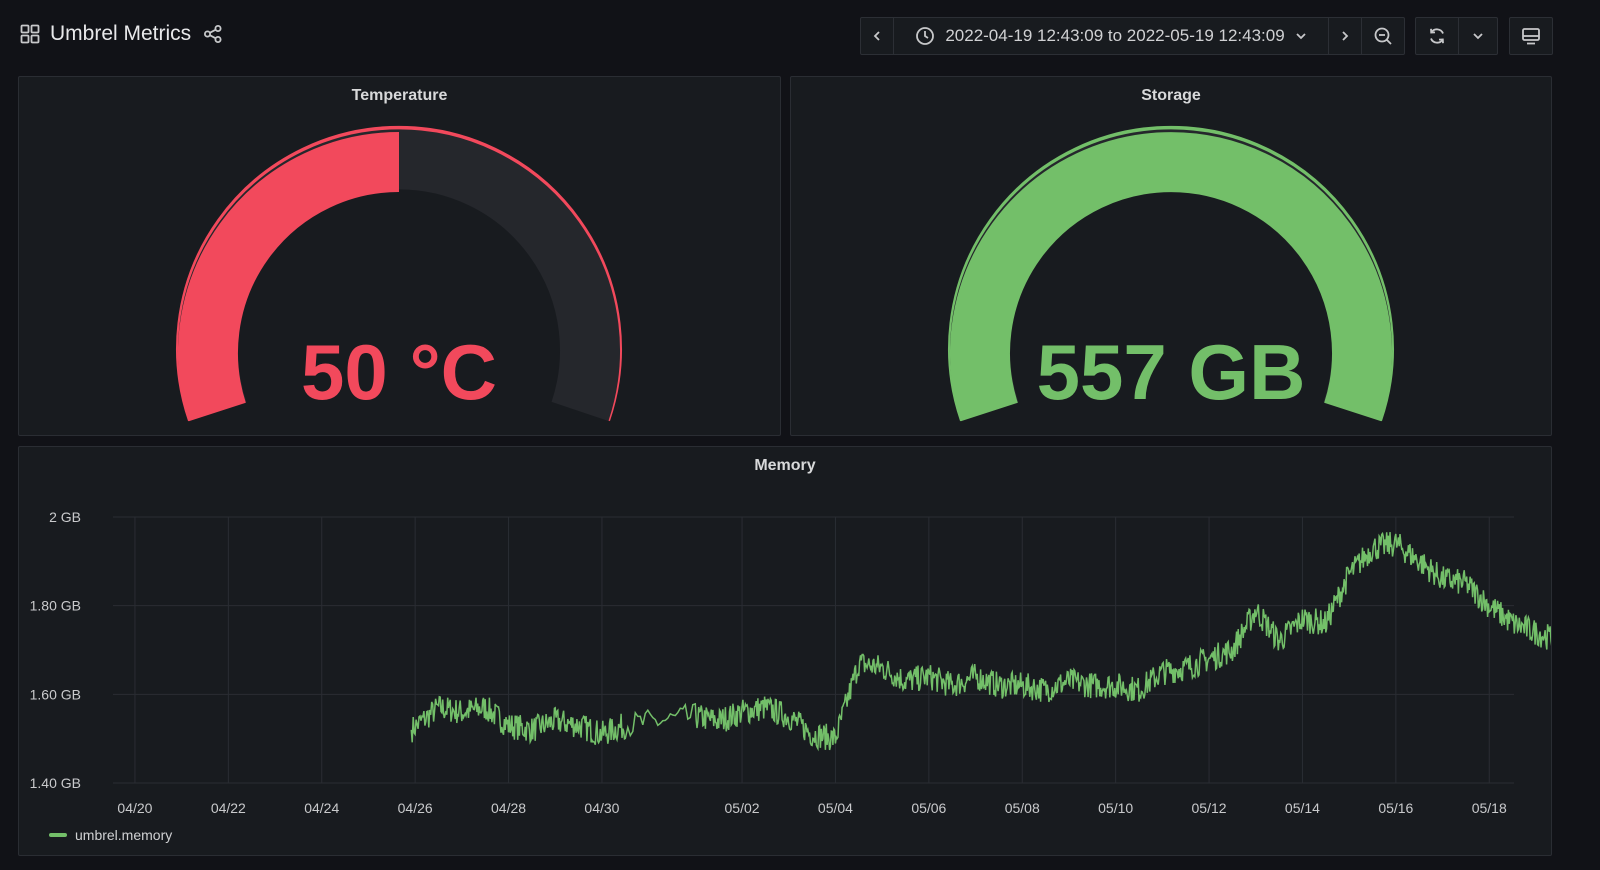 Image resolution: width=1600 pixels, height=870 pixels. Describe the element at coordinates (742, 808) in the screenshot. I see `x-tick-label: 05/02` at that location.